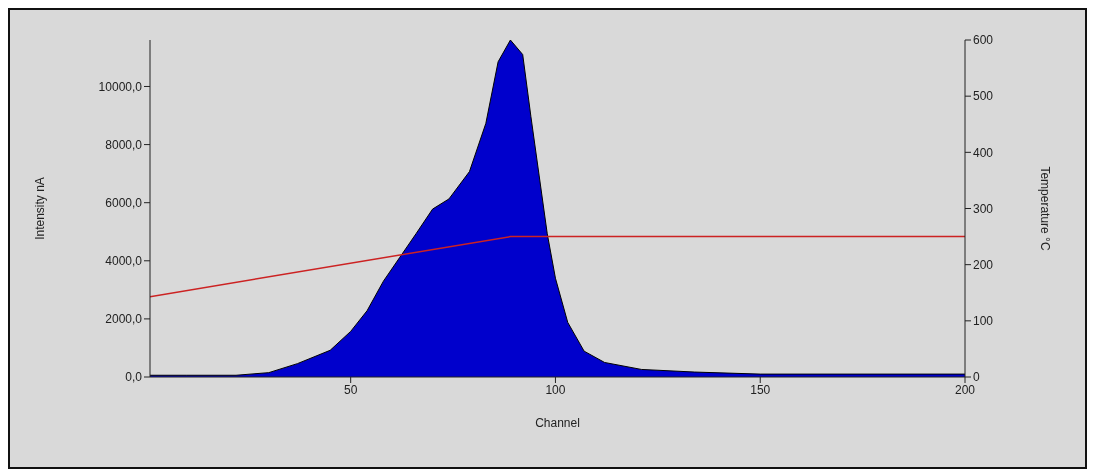 This screenshot has height=475, width=1093. I want to click on y-tick-label: 8000,0, so click(124, 144).